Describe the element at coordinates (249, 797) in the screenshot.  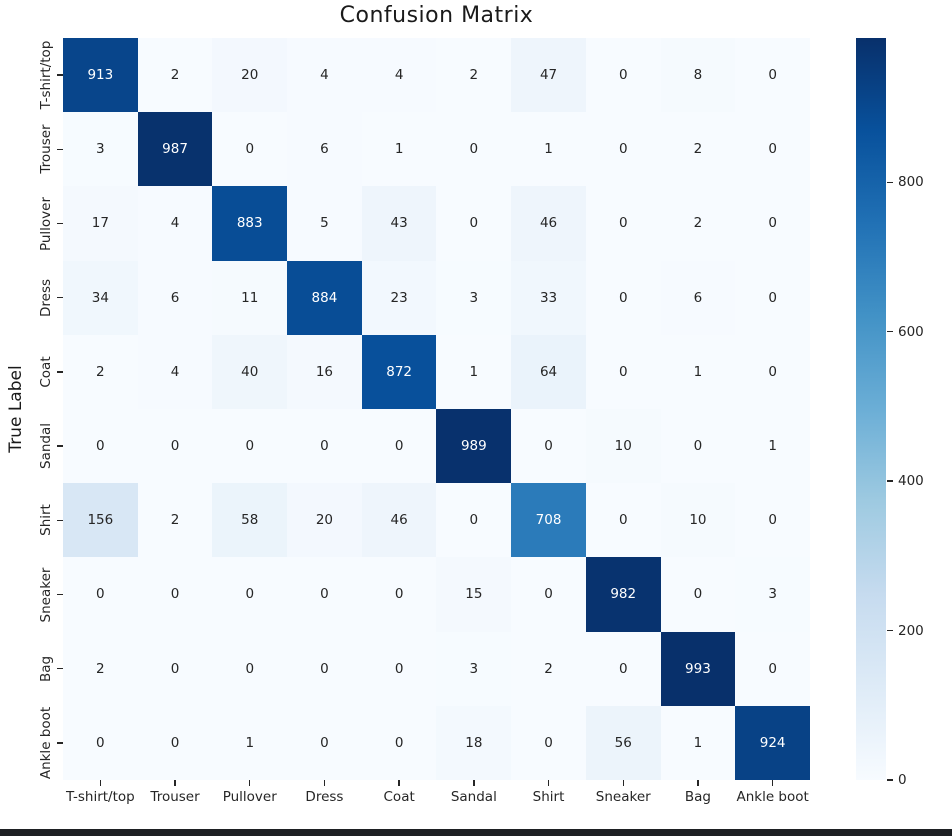
I see `x-tick-label: Pullover` at that location.